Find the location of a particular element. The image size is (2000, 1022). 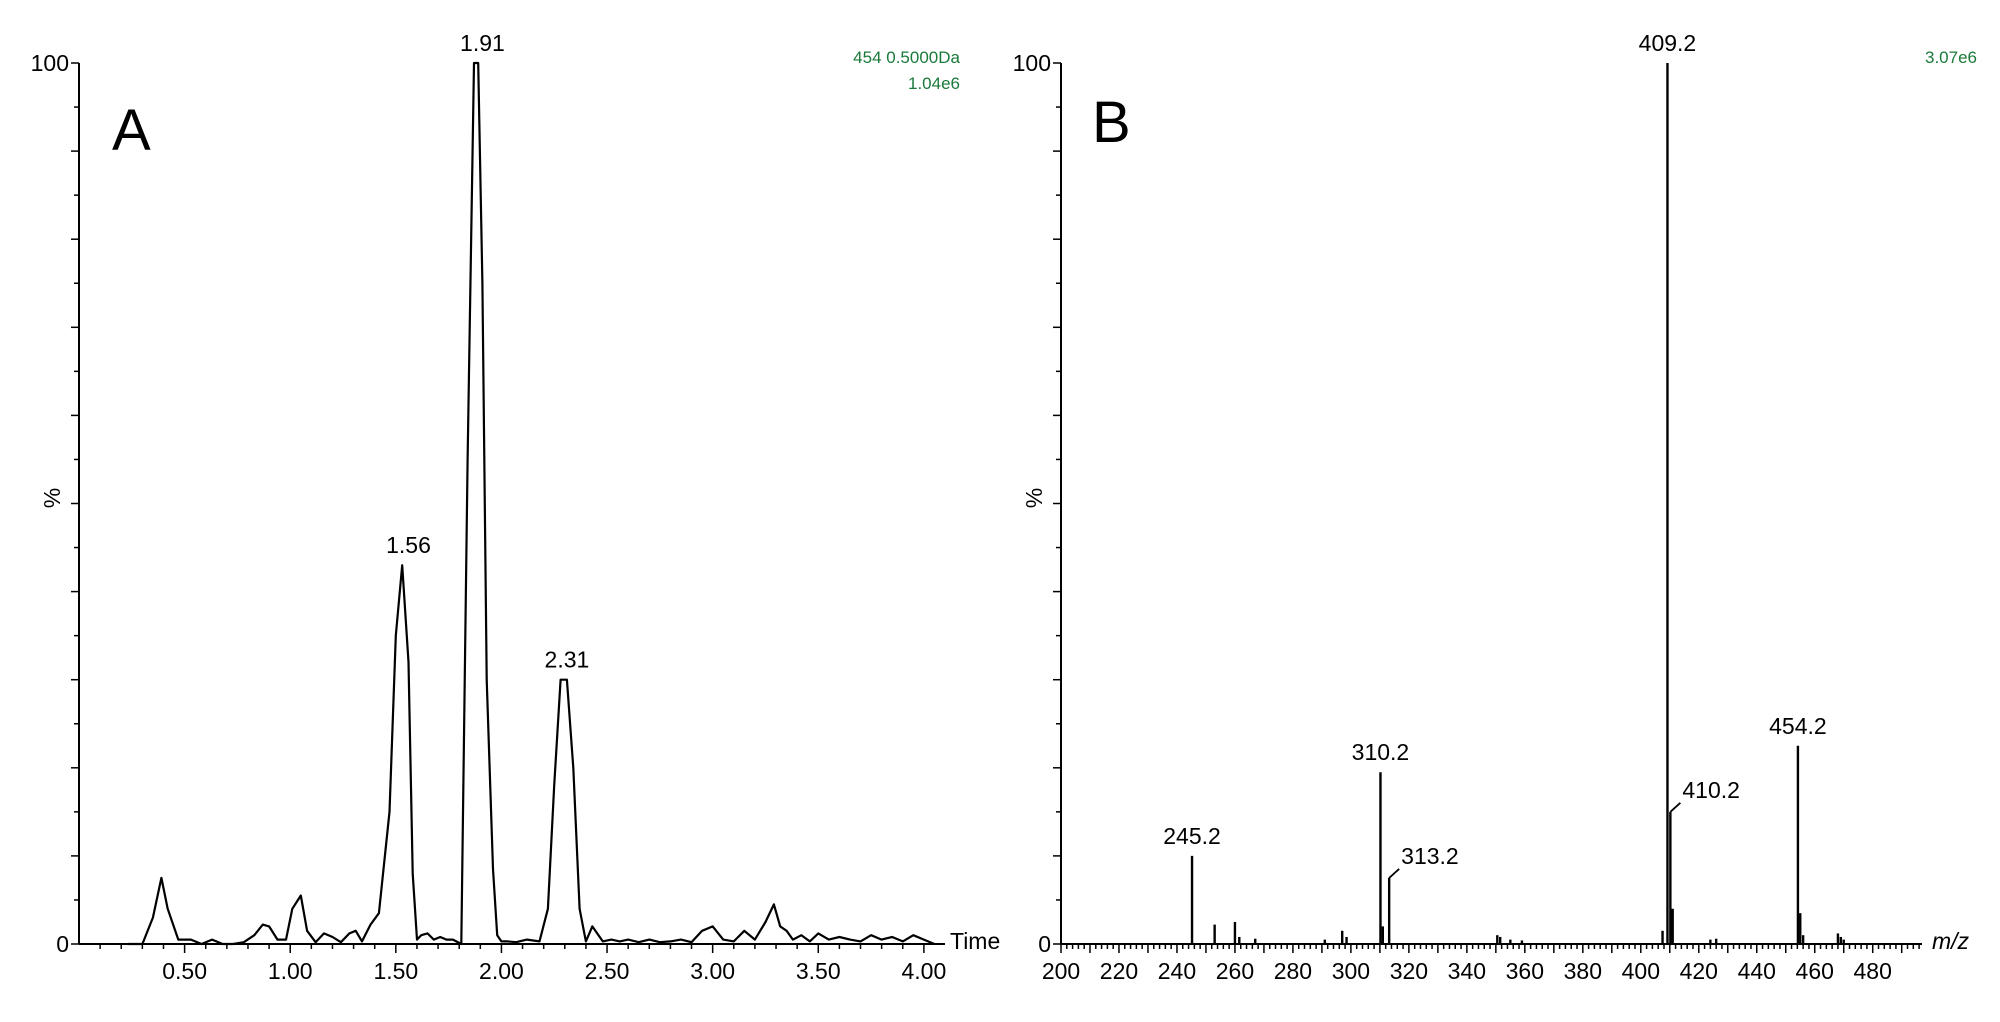

panel-b-y-axis-title: % is located at coordinates (1034, 498).